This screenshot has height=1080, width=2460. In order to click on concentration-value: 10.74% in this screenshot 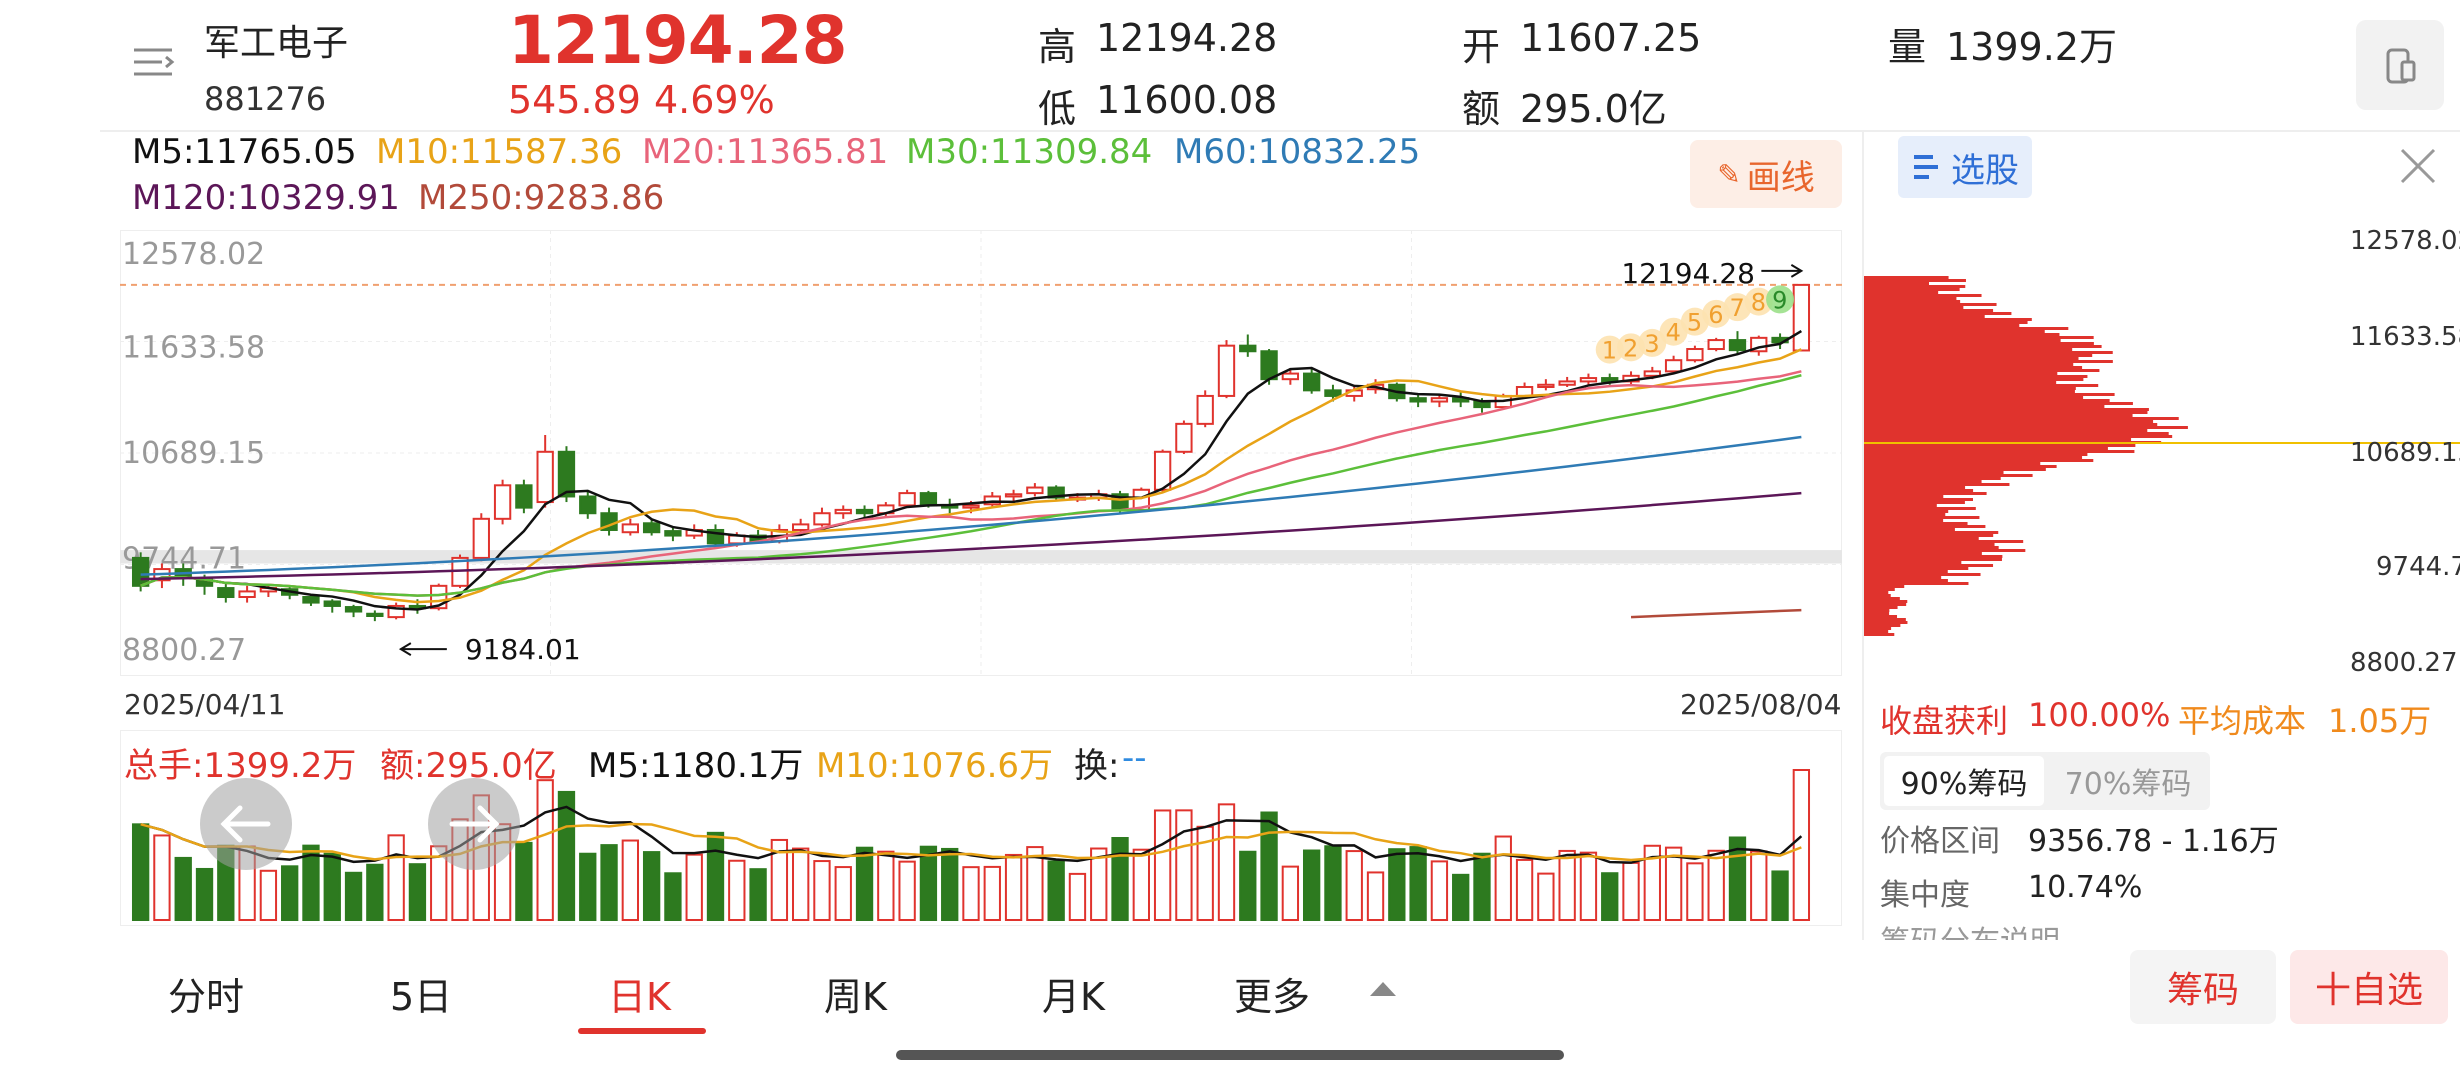, I will do `click(2085, 887)`.